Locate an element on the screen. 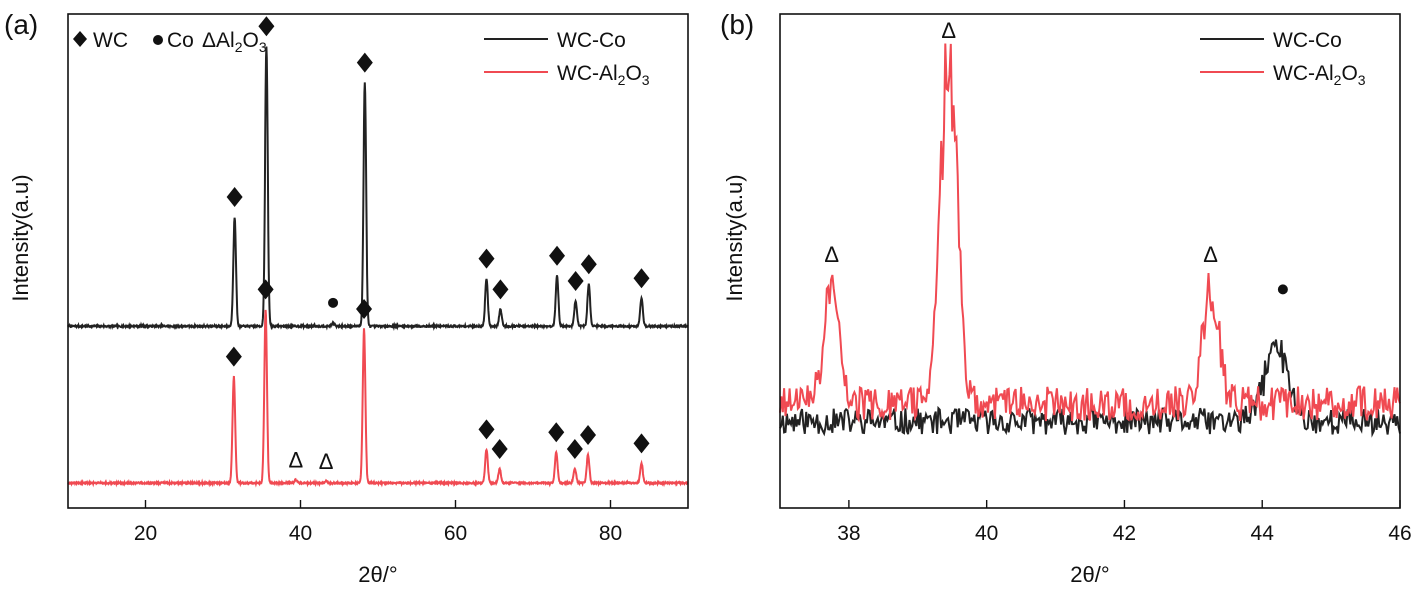 Image resolution: width=1418 pixels, height=594 pixels. diamond-icon is located at coordinates (80, 39).